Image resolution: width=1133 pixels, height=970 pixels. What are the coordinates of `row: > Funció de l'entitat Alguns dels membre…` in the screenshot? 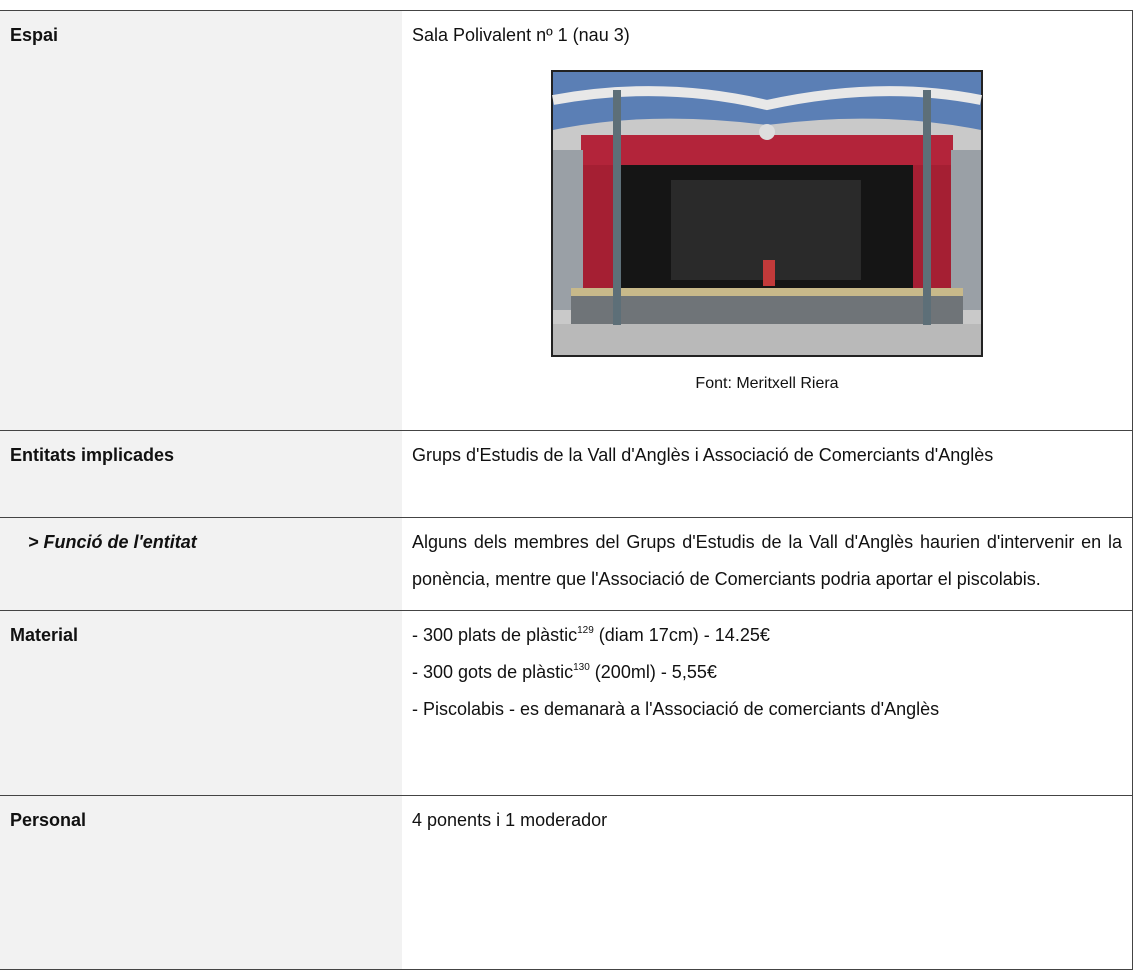 It's located at (566, 564).